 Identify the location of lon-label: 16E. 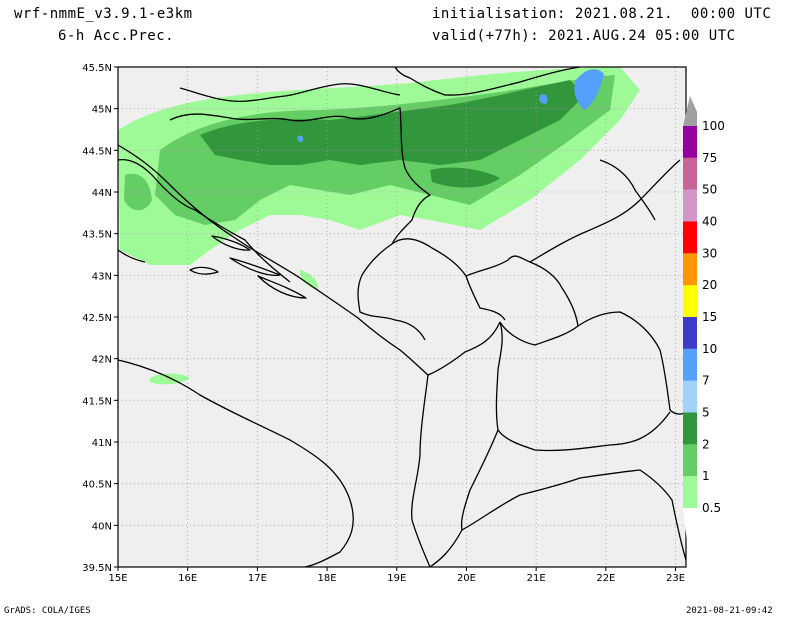
(187, 578).